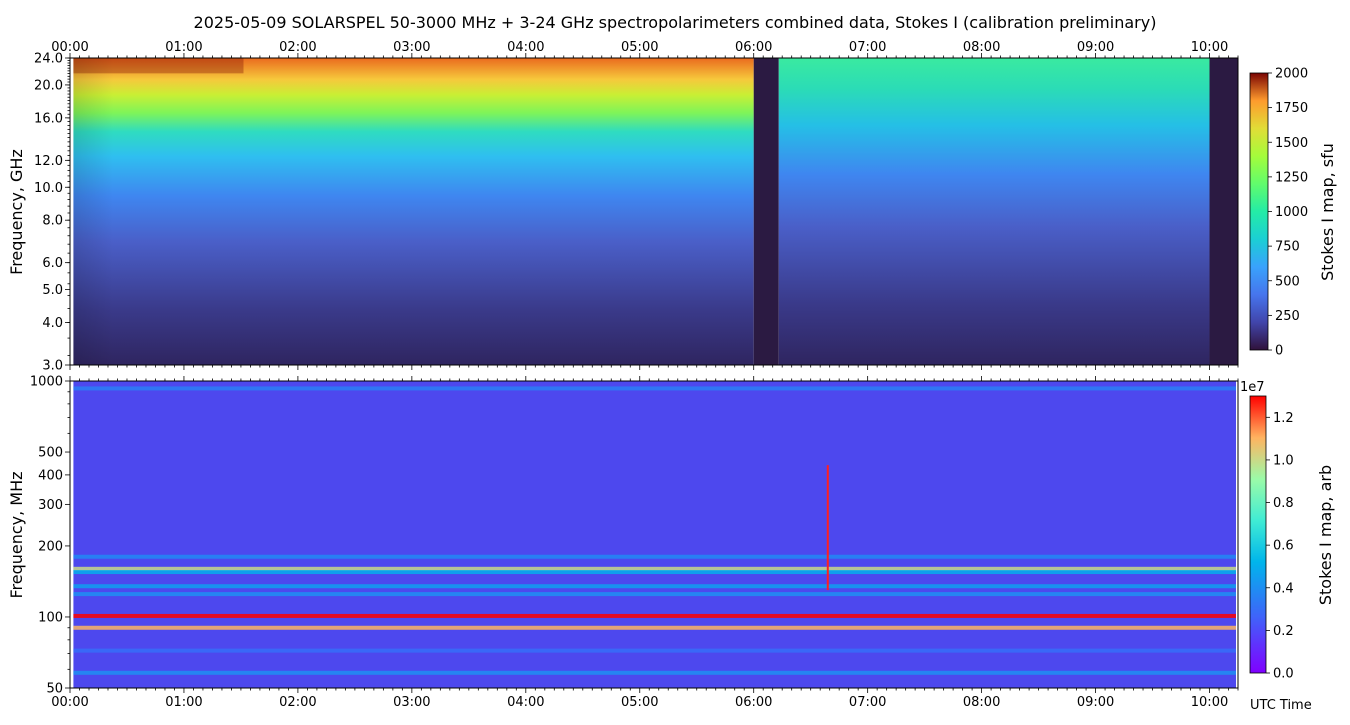 Image resolution: width=1350 pixels, height=725 pixels. I want to click on colorbar-tick-label: 250, so click(1287, 316).